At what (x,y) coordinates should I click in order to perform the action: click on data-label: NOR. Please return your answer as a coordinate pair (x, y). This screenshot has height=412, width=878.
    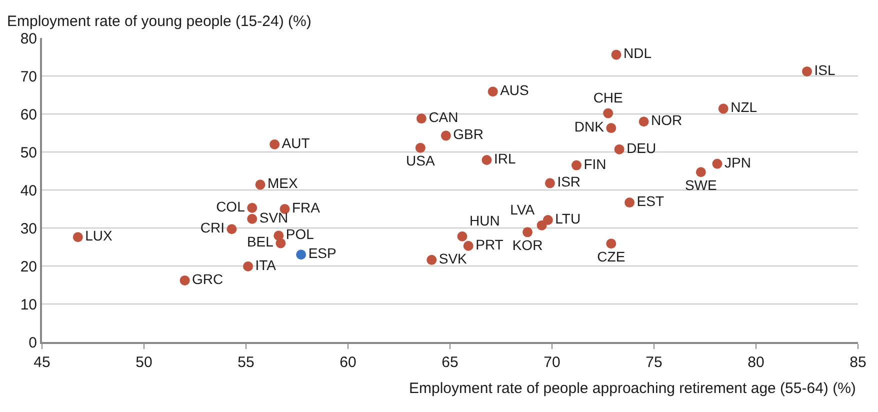
    Looking at the image, I should click on (666, 120).